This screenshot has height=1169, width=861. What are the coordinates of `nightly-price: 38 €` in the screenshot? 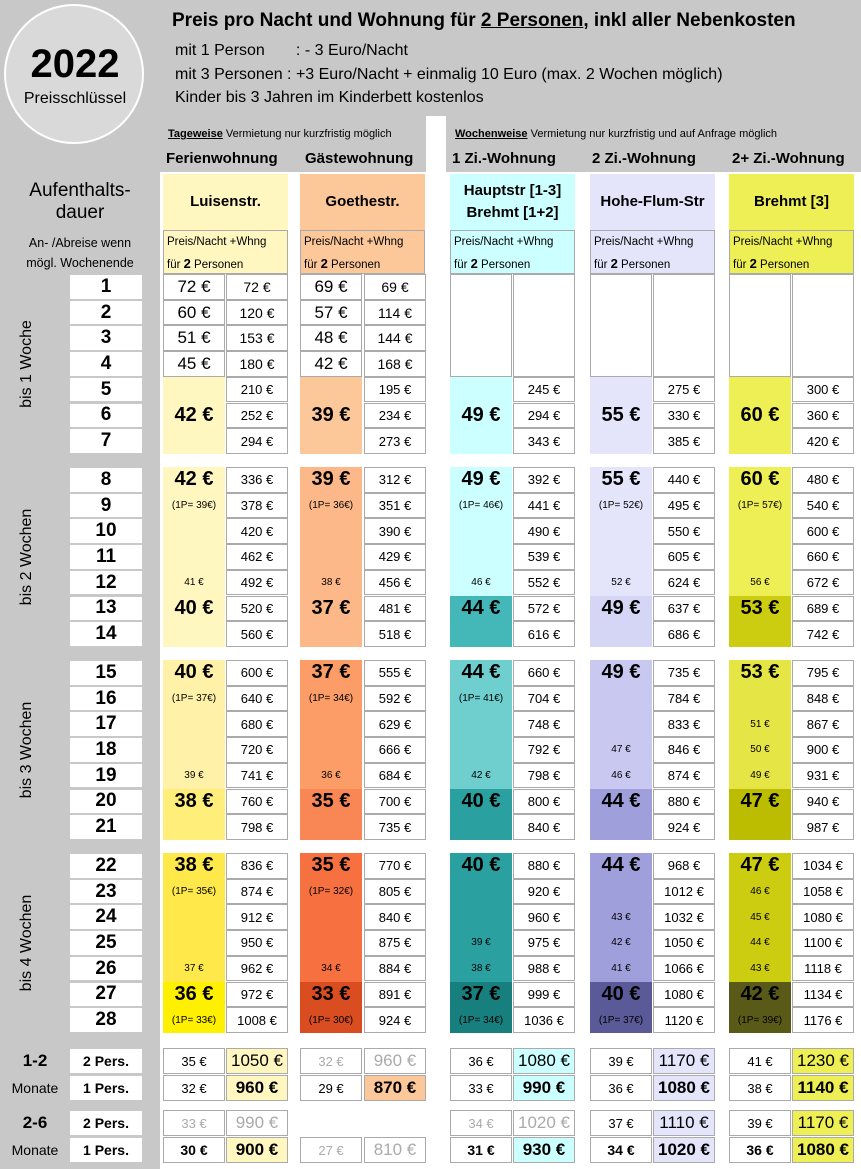 It's located at (194, 800).